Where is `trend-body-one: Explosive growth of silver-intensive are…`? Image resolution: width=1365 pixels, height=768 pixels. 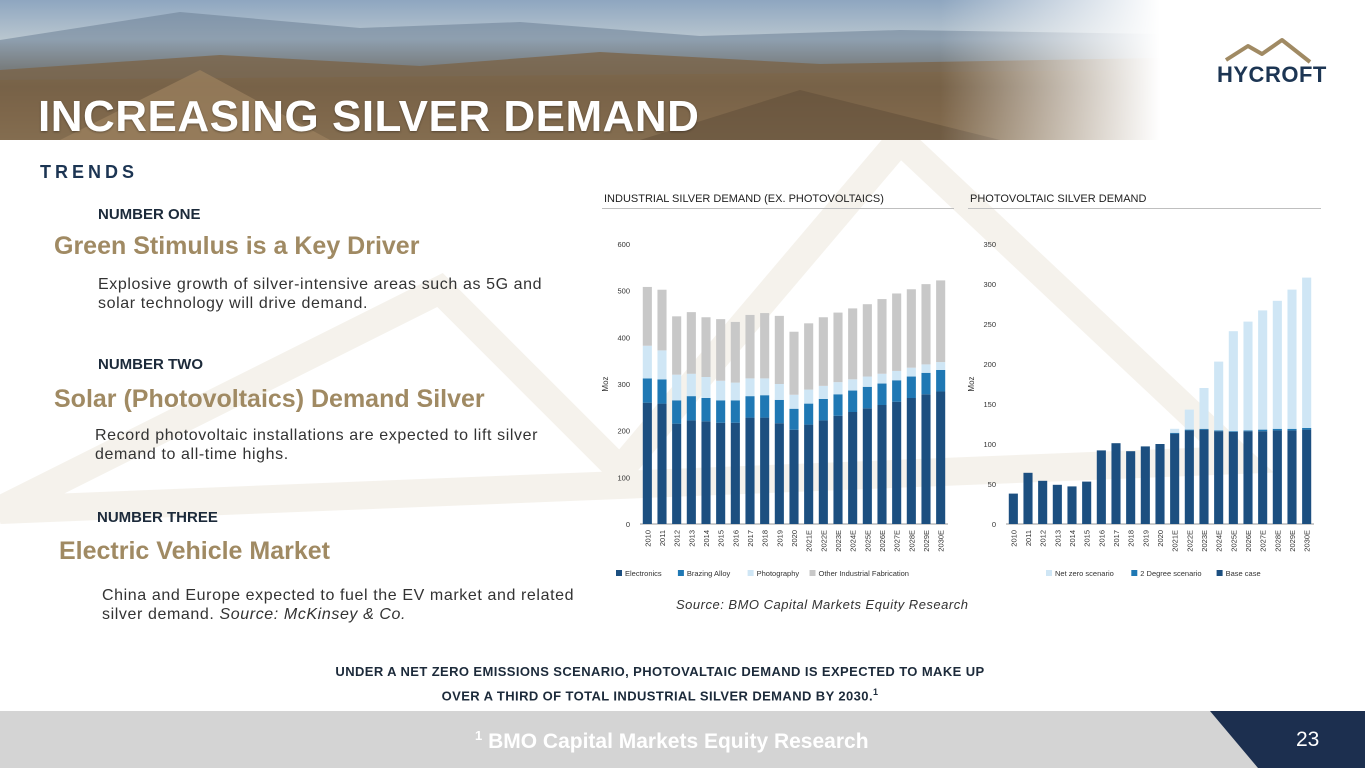
trend-body-one: Explosive growth of silver-intensive are… is located at coordinates (320, 294).